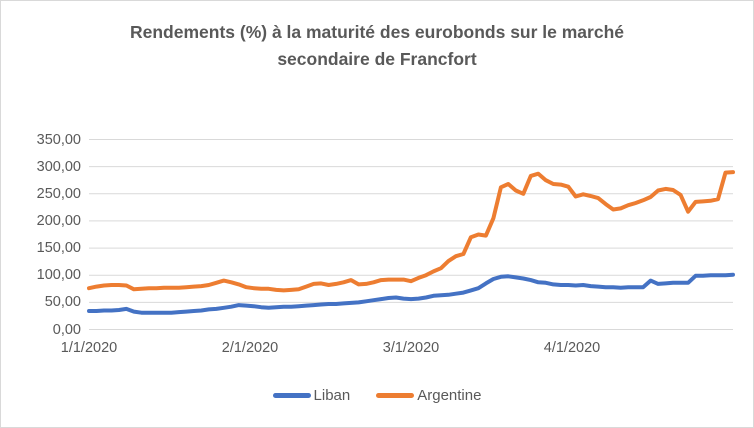  What do you see at coordinates (89, 348) in the screenshot?
I see `x-axis-label: 1/1/2020` at bounding box center [89, 348].